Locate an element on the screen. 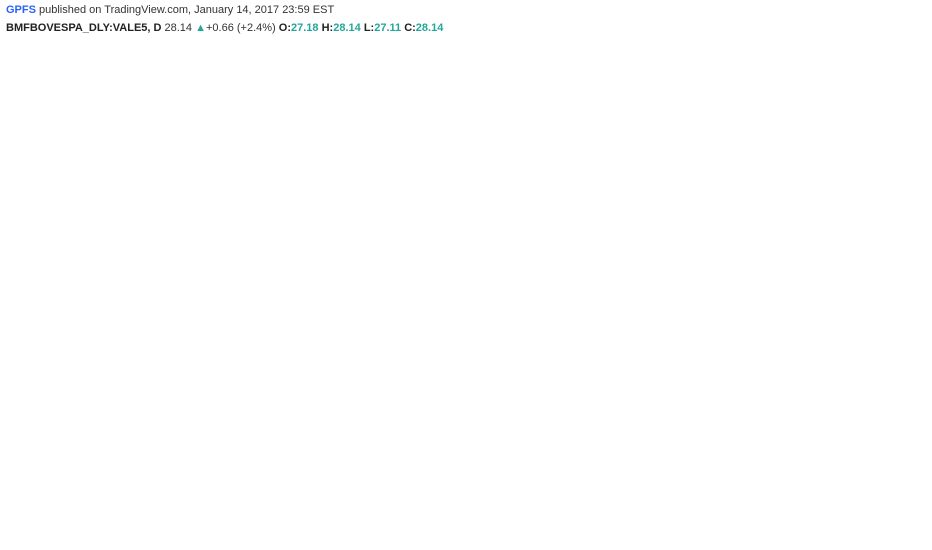 This screenshot has height=550, width=932. fib-level-label: 0.5(24.99) is located at coordinates (464, 179).